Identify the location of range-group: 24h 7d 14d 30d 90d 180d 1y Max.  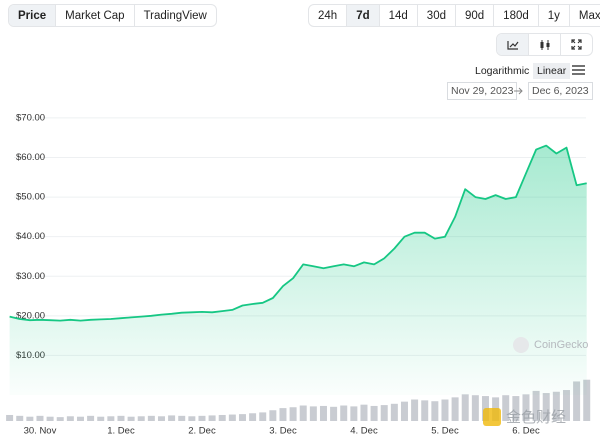
(454, 15).